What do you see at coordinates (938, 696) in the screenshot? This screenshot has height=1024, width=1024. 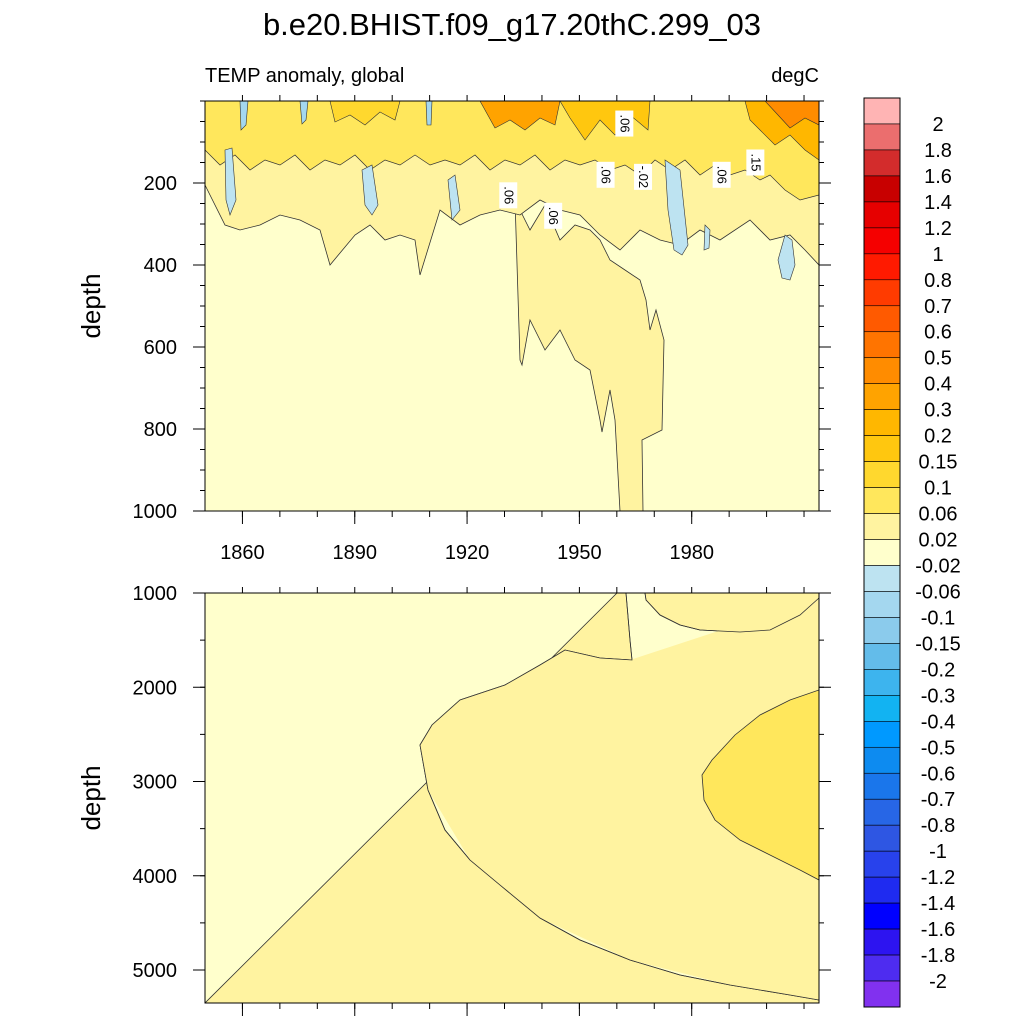 I see `colorbar-label: -0.3` at bounding box center [938, 696].